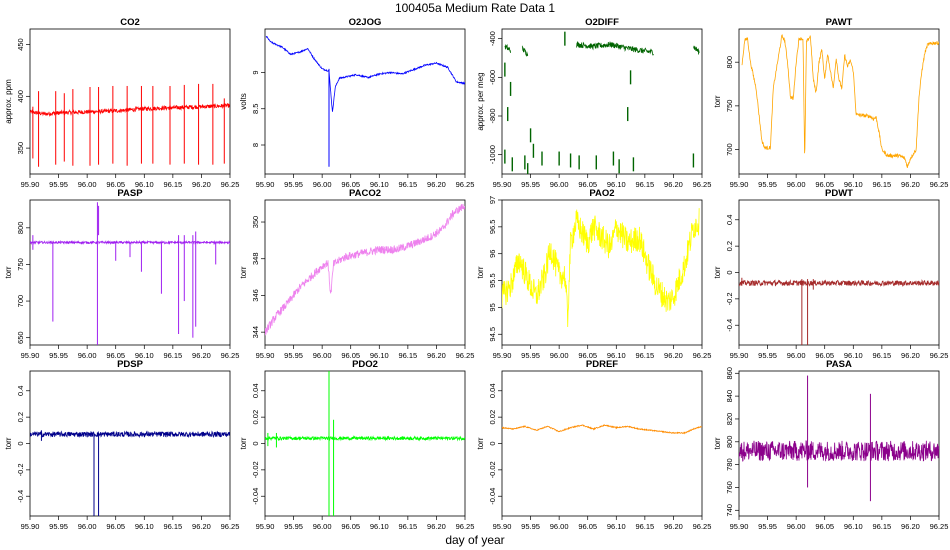  What do you see at coordinates (492, 307) in the screenshot?
I see `y-tick-label: 95` at bounding box center [492, 307].